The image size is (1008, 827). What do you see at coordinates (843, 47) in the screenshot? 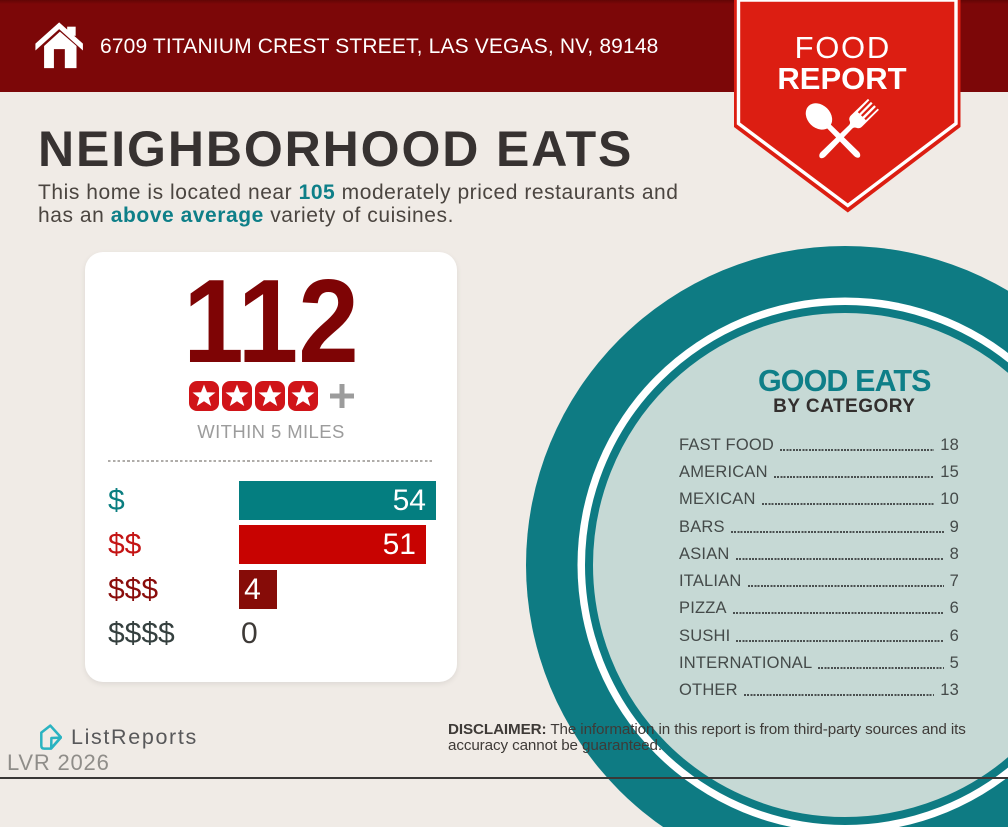
I see `svg-text: FOOD` at bounding box center [843, 47].